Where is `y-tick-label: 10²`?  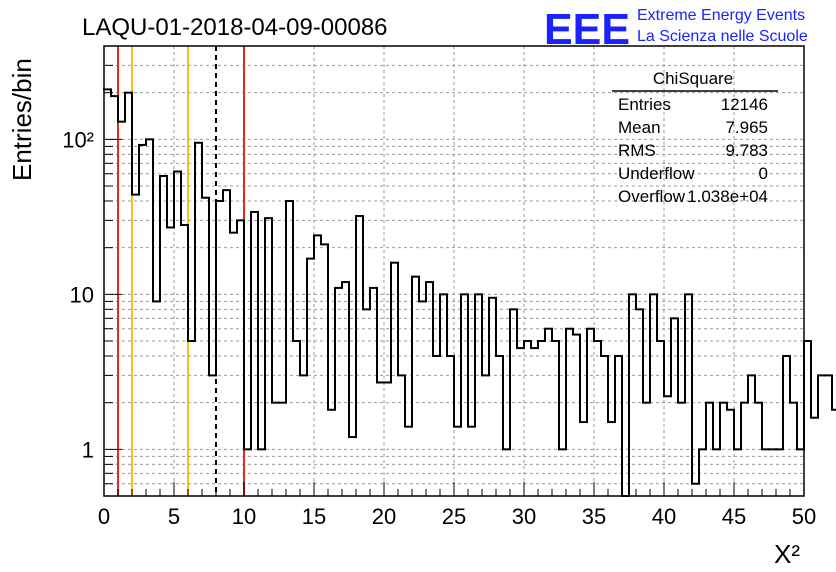
y-tick-label: 10² is located at coordinates (78, 139).